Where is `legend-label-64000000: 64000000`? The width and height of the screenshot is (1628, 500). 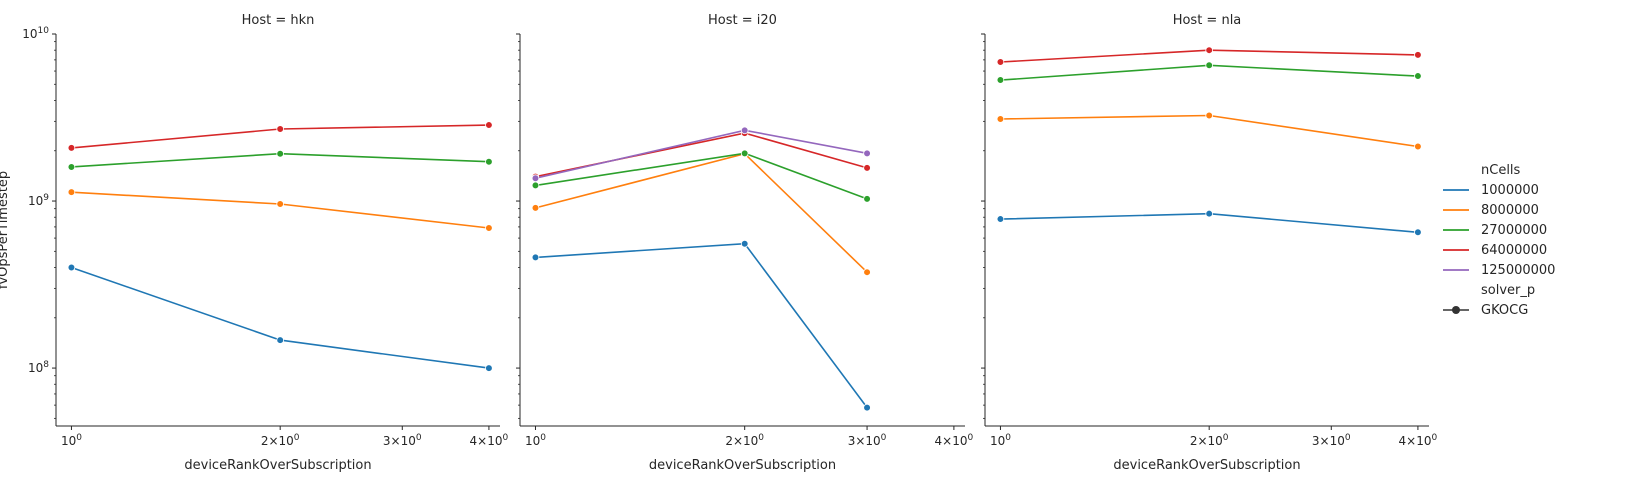 legend-label-64000000: 64000000 is located at coordinates (1514, 250).